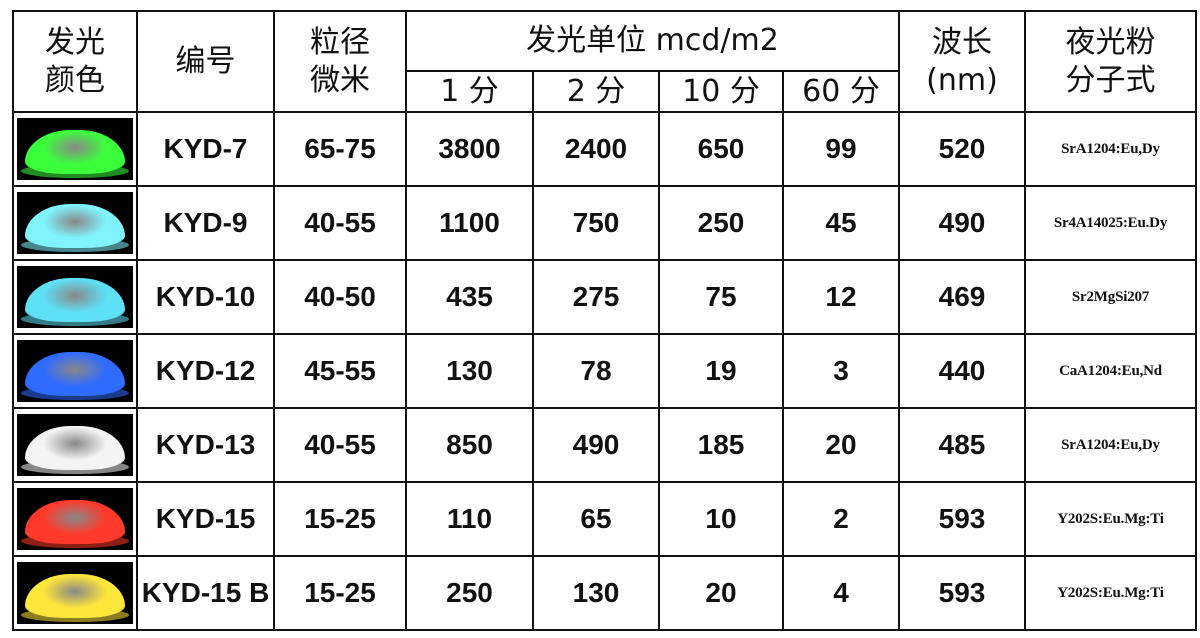 This screenshot has height=638, width=1200. I want to click on luminance-1min: 110, so click(469, 519).